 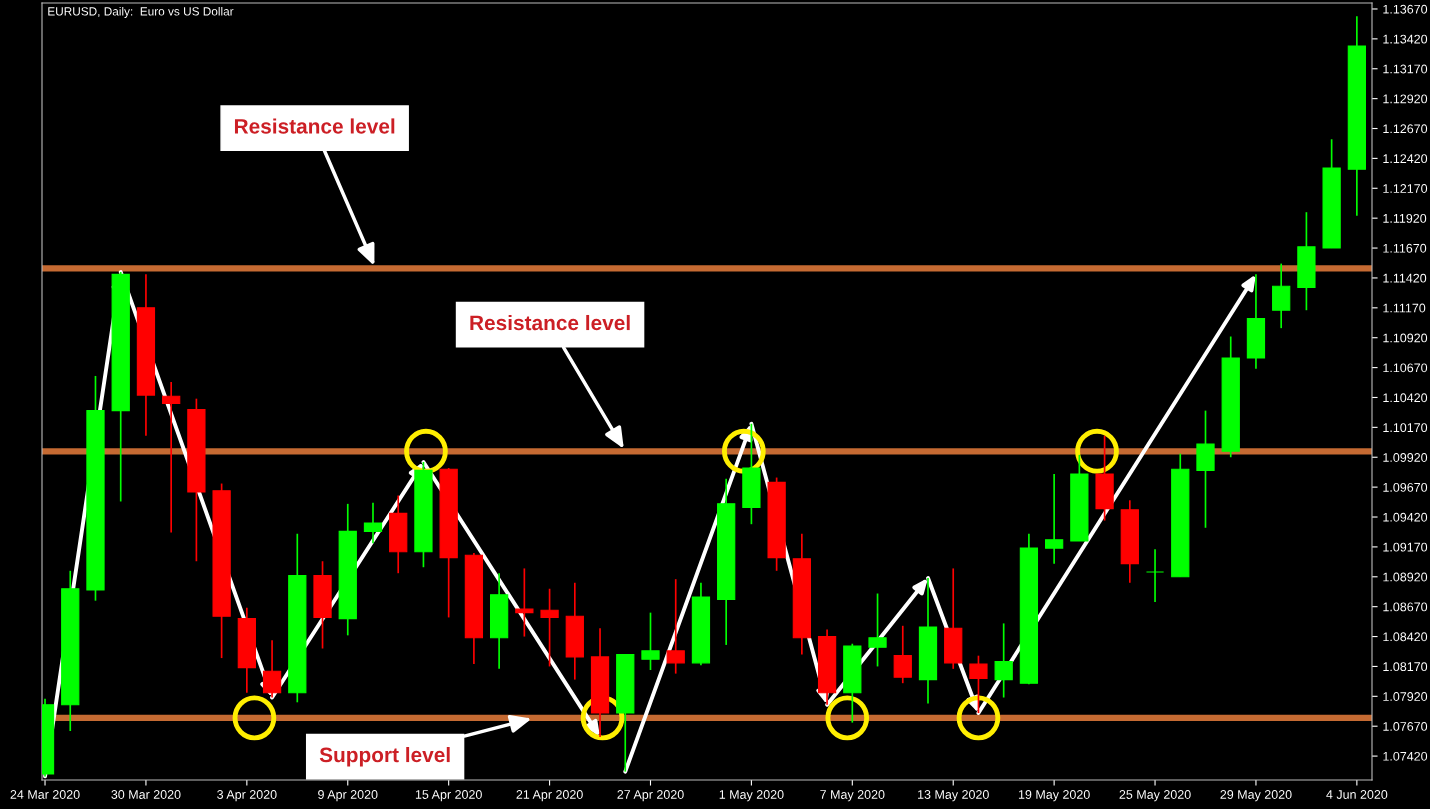 What do you see at coordinates (1405, 667) in the screenshot?
I see `y-tick-label: 1.08170` at bounding box center [1405, 667].